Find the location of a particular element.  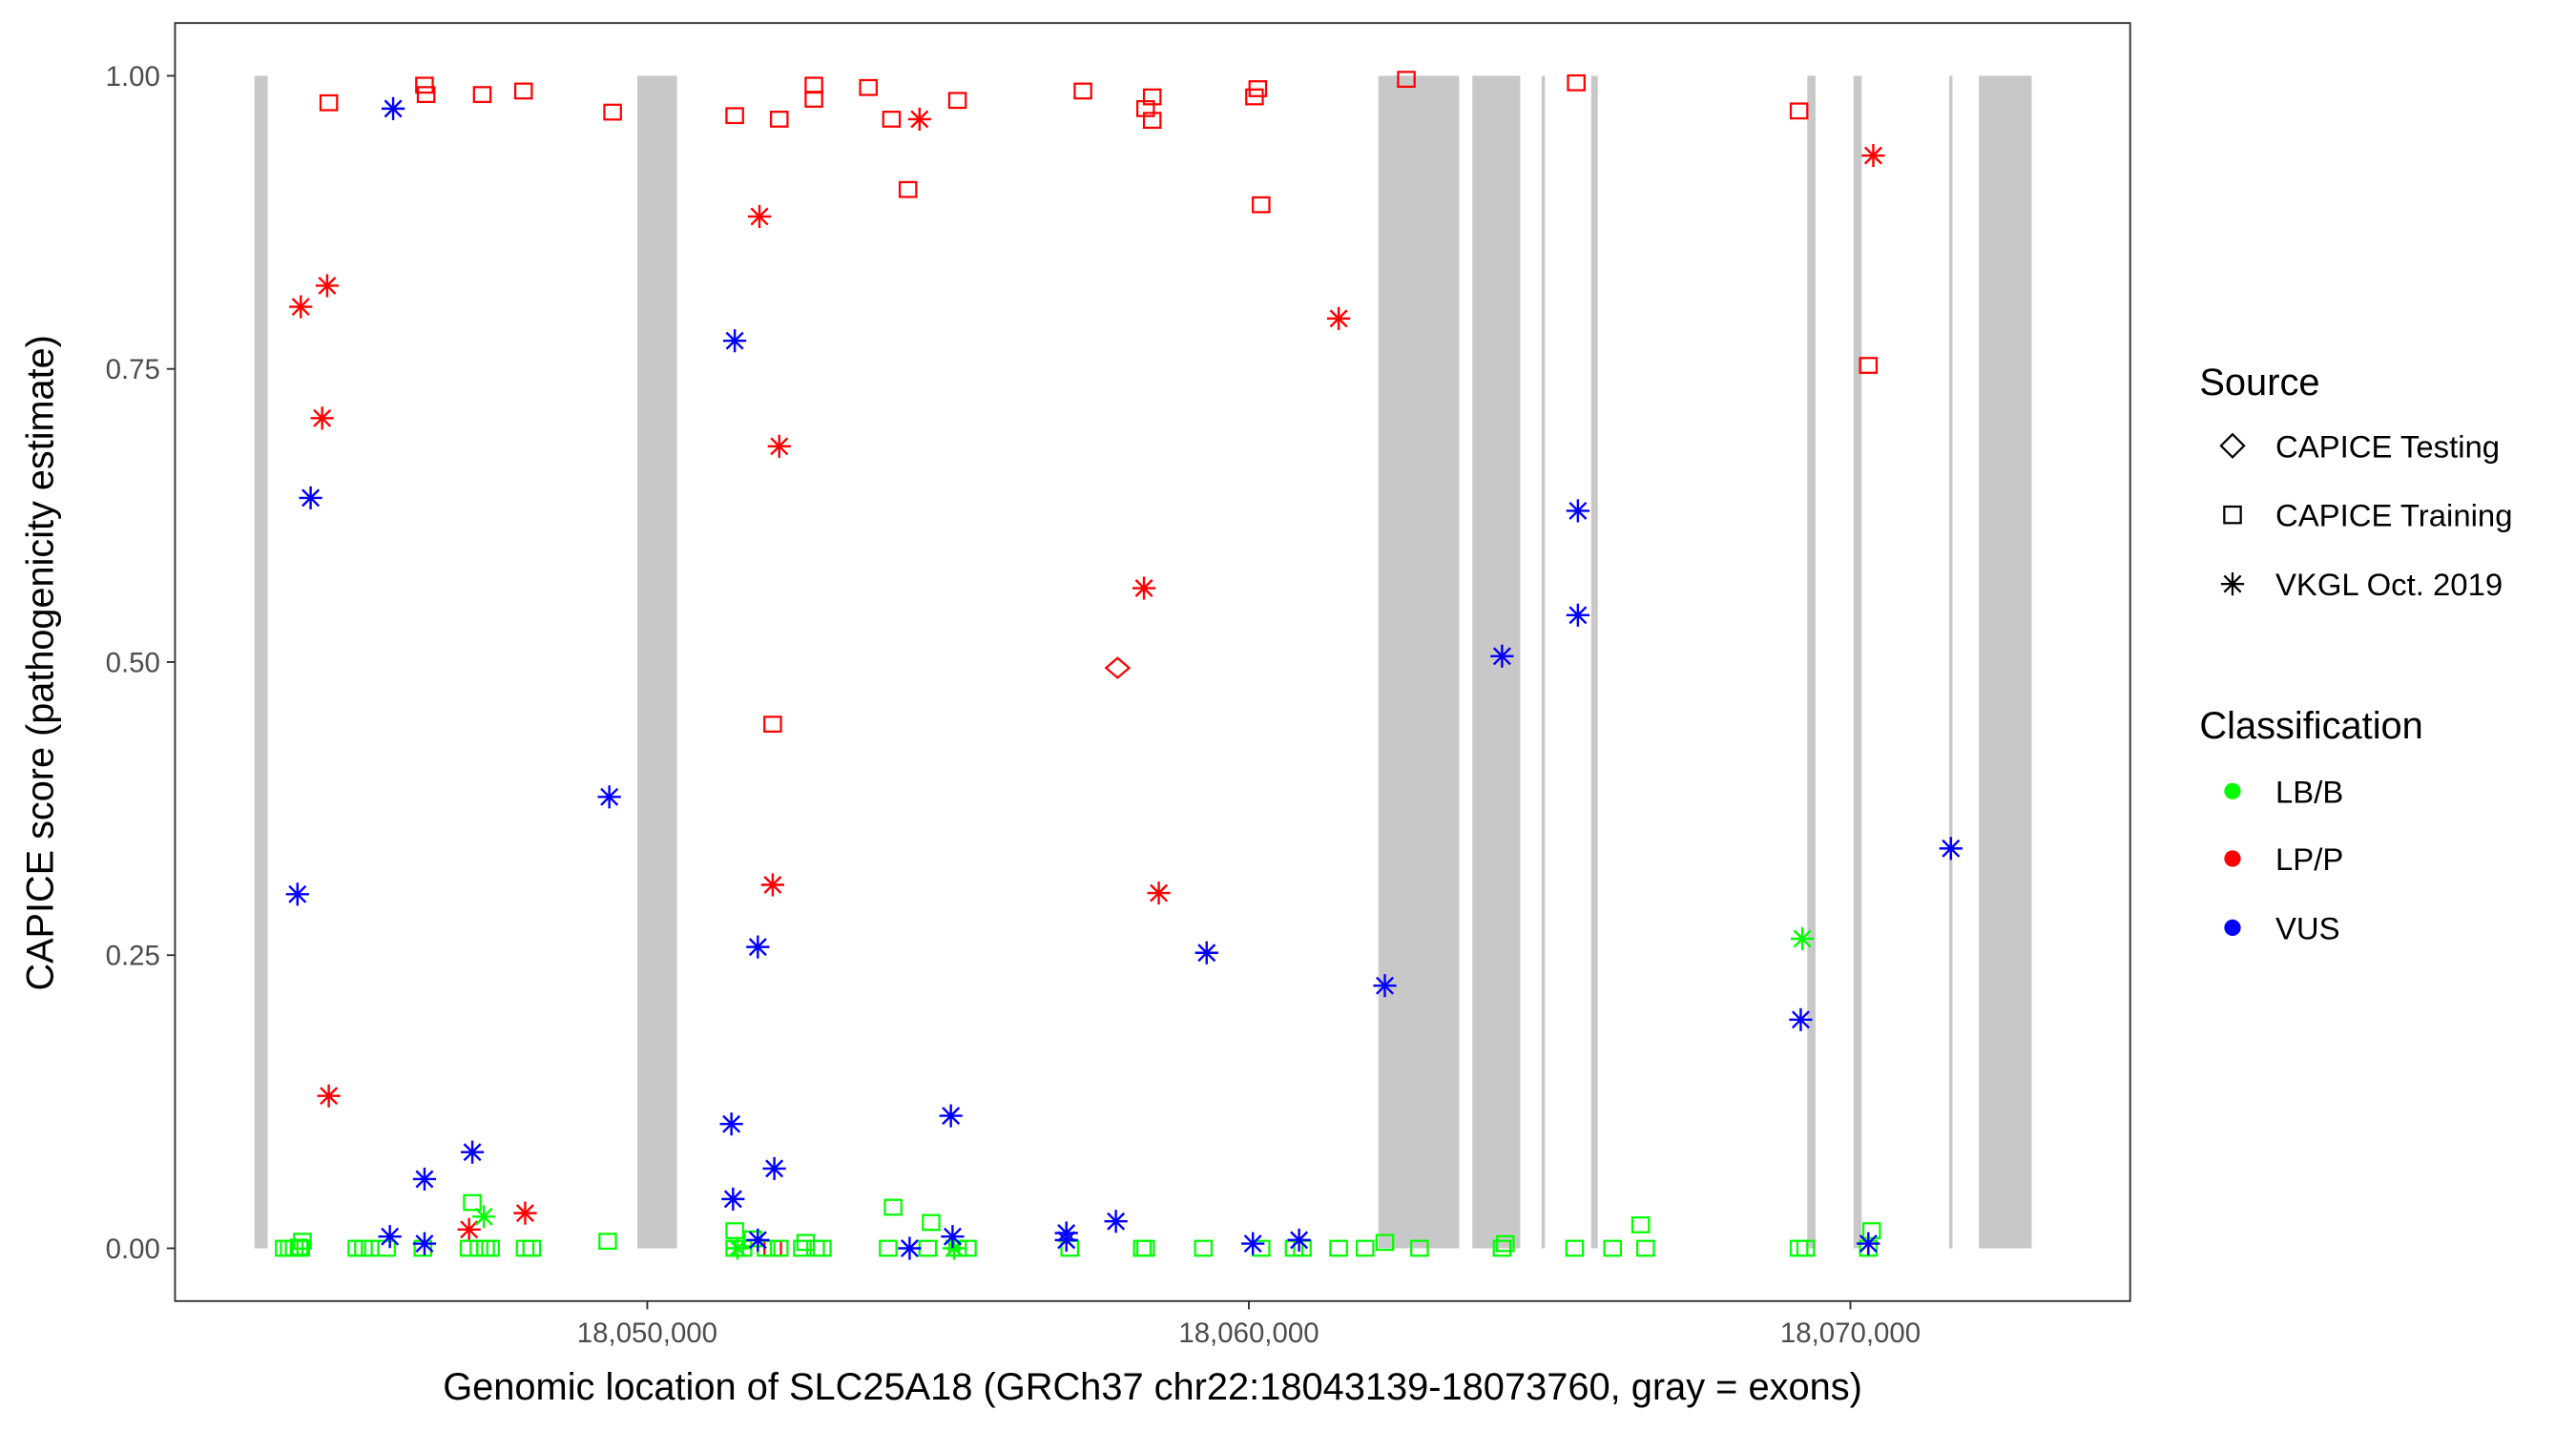

legend-square-icon is located at coordinates (2232, 515).